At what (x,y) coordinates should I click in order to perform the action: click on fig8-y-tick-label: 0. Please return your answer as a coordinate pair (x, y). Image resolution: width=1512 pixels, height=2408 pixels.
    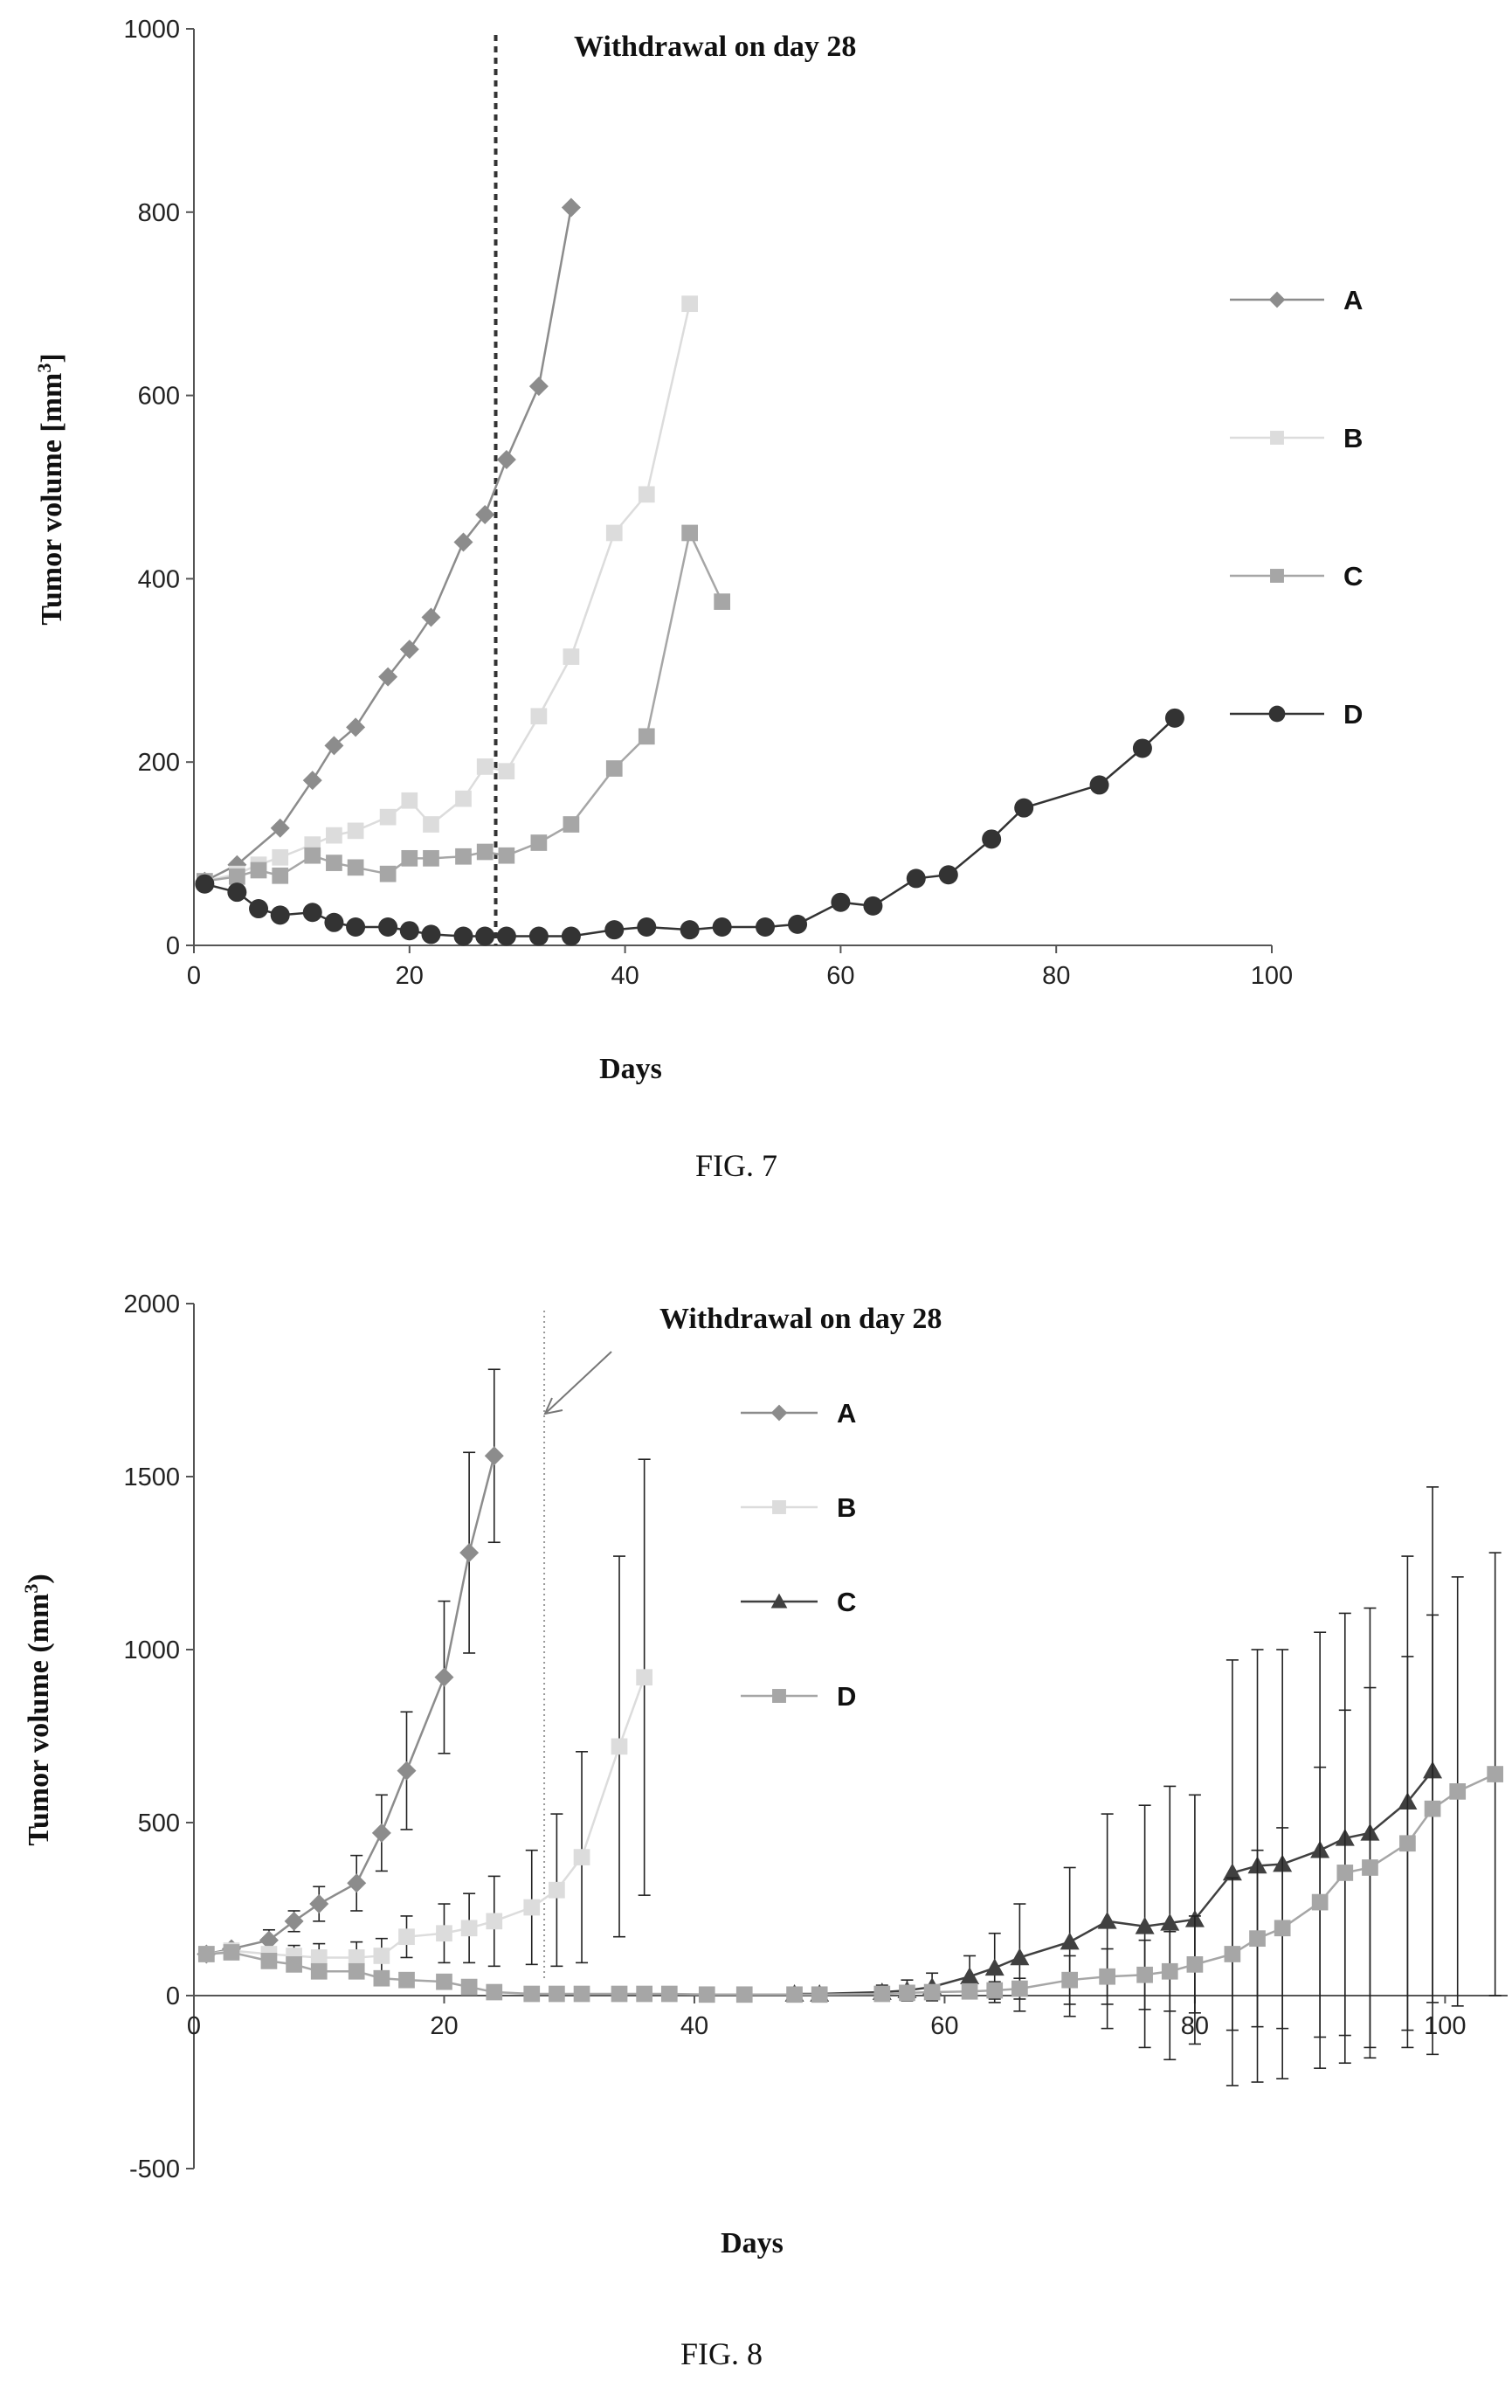
    Looking at the image, I should click on (173, 1996).